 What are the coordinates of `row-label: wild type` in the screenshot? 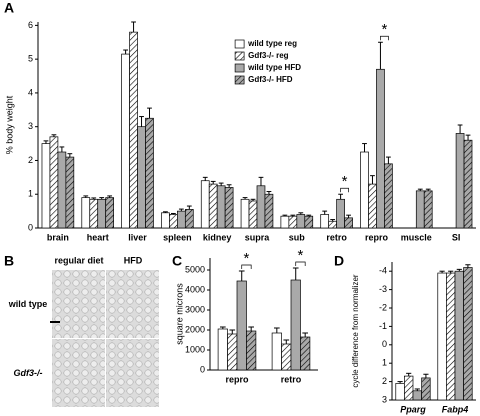 It's located at (28, 304).